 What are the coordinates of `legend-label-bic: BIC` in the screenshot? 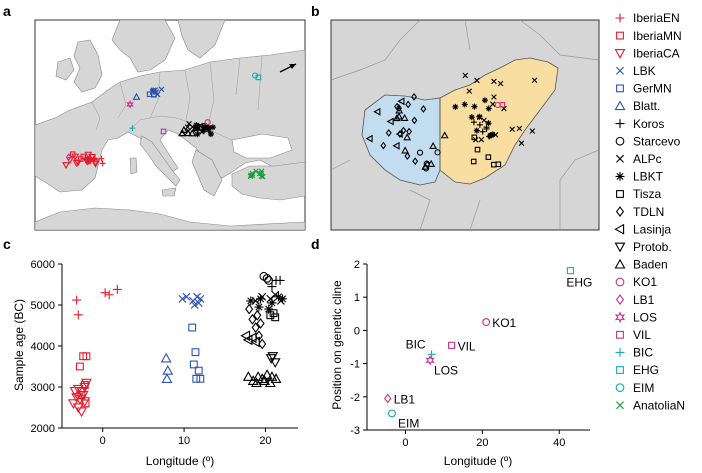 It's located at (643, 353).